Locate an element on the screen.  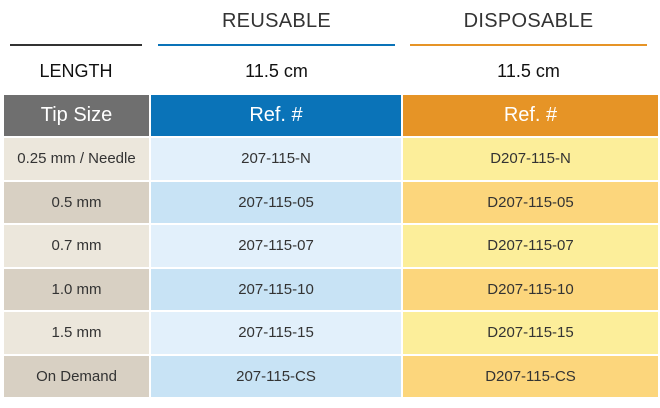
table-row: 0.5 mm 207-115-05 D207-115-05 is located at coordinates (331, 202).